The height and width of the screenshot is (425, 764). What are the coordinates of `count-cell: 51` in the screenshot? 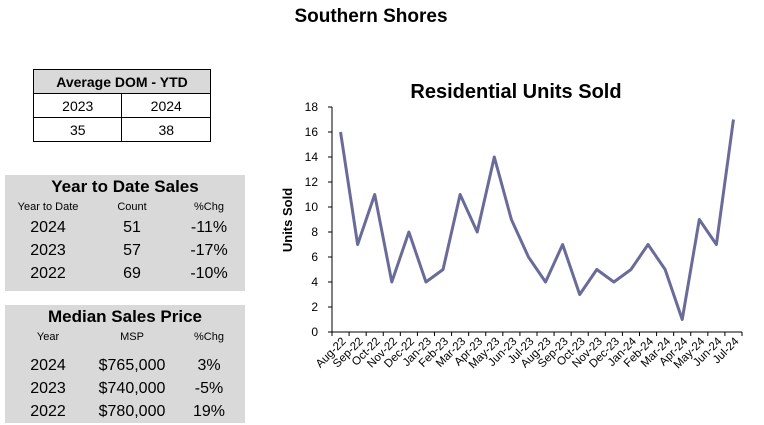 It's located at (132, 227).